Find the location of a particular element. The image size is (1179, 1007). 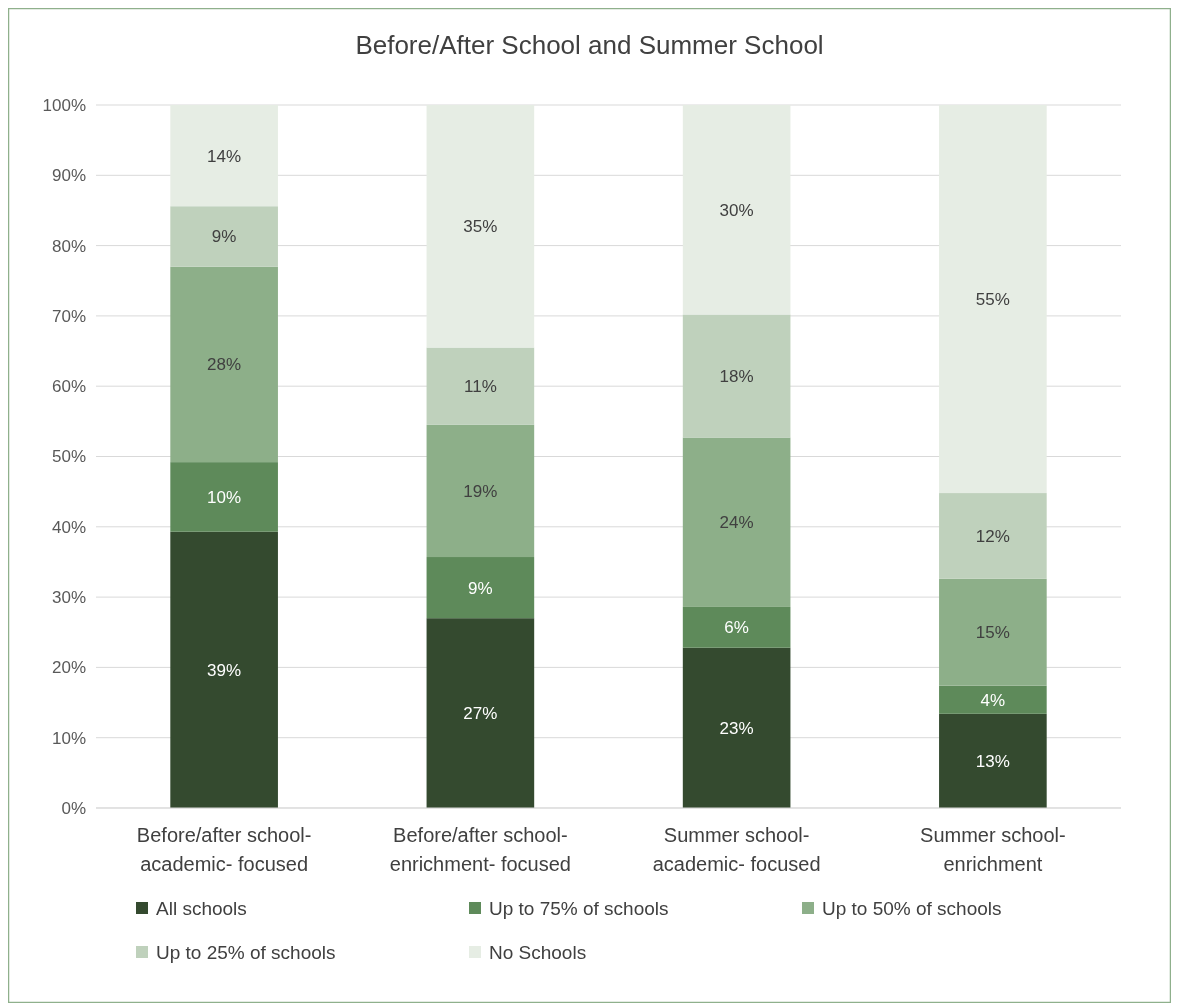

data-label: 39% is located at coordinates (224, 670).